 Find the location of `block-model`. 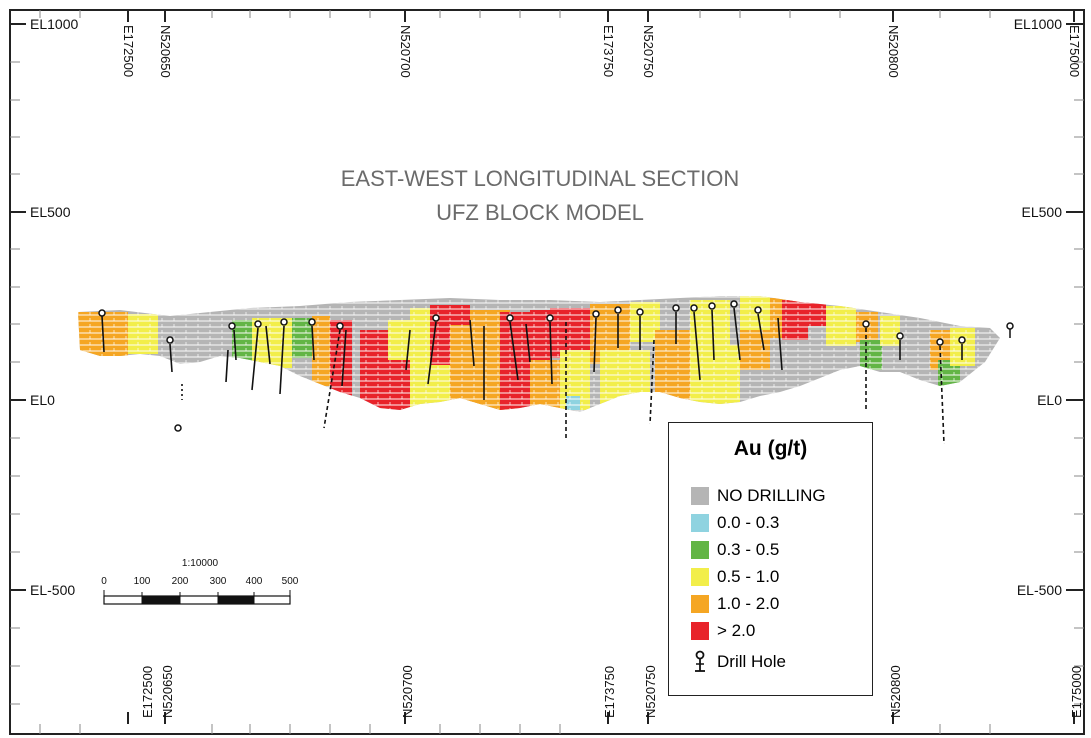

block-model is located at coordinates (539, 354).